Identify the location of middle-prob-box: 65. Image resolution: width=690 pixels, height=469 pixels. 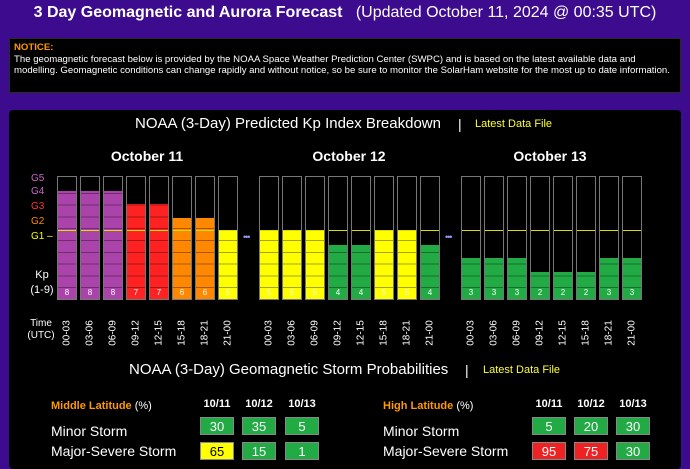
(217, 451).